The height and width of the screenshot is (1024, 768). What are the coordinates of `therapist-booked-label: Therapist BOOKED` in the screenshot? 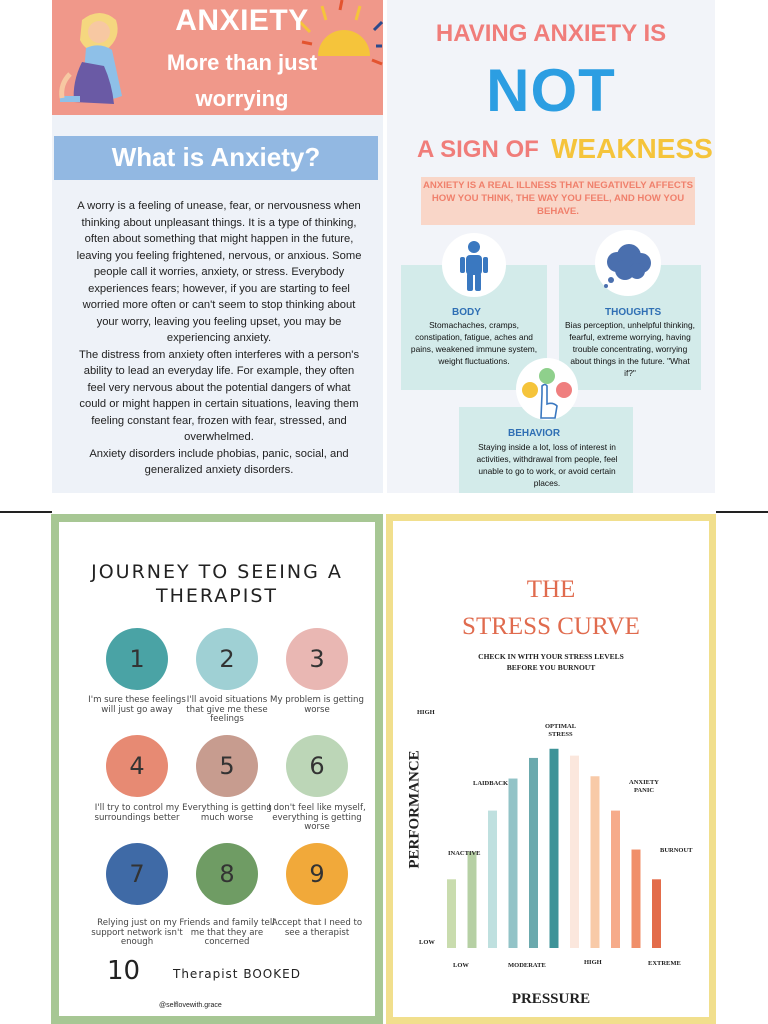 It's located at (237, 974).